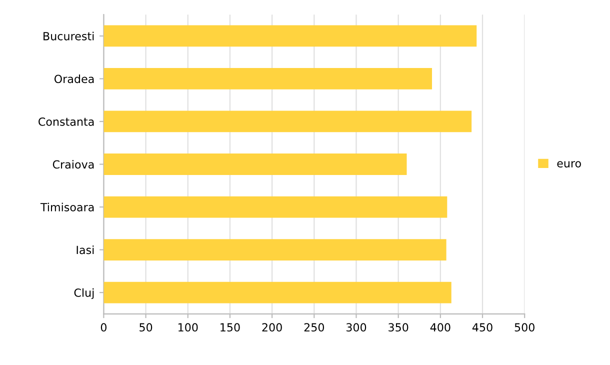  Describe the element at coordinates (146, 327) in the screenshot. I see `x-tick-label: 50` at that location.